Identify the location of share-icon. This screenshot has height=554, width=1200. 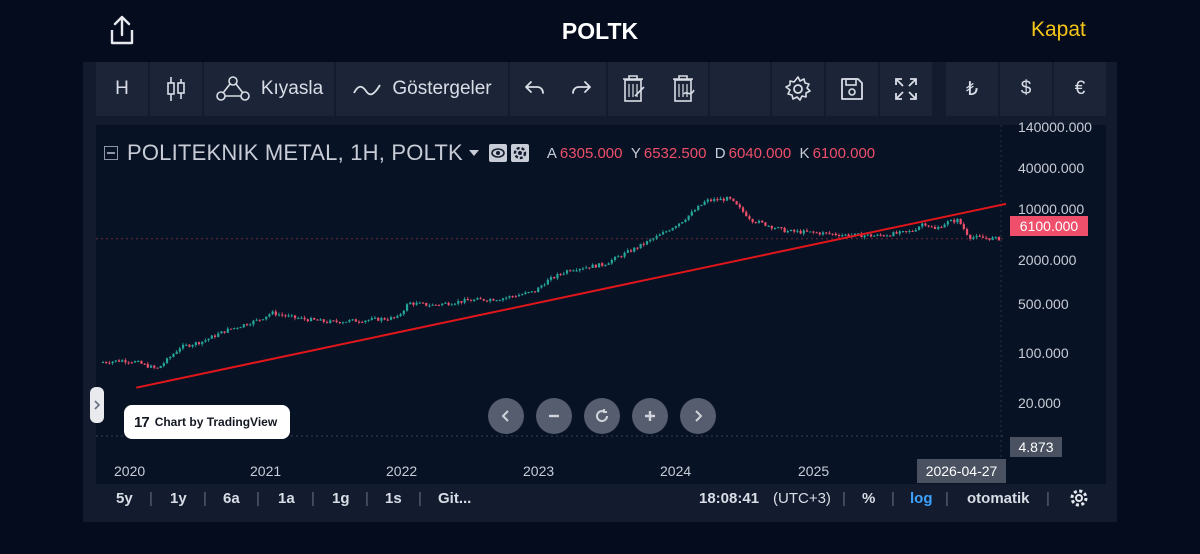
(122, 30).